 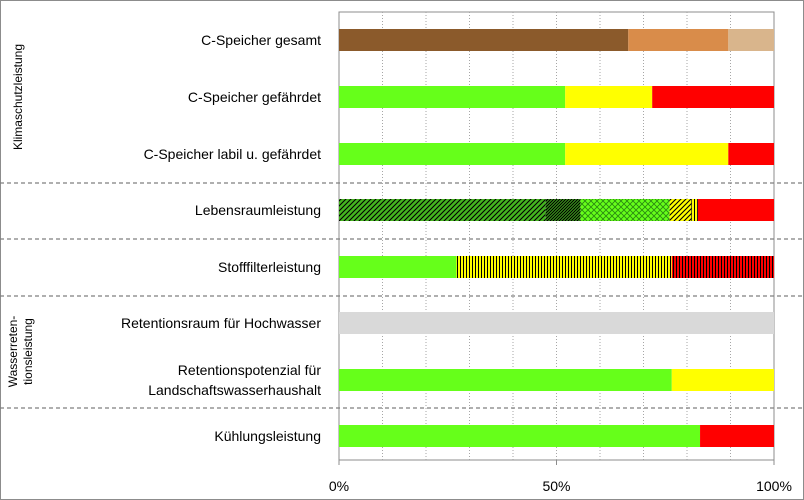 What do you see at coordinates (28, 351) in the screenshot?
I see `group-label: tionsleistung` at bounding box center [28, 351].